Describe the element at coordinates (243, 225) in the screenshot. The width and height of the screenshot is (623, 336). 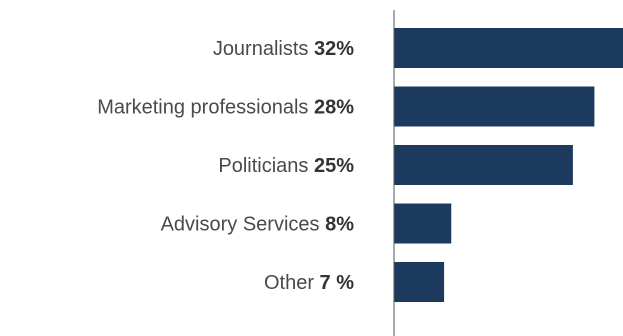
I see `category-name: Advisory Services` at that location.